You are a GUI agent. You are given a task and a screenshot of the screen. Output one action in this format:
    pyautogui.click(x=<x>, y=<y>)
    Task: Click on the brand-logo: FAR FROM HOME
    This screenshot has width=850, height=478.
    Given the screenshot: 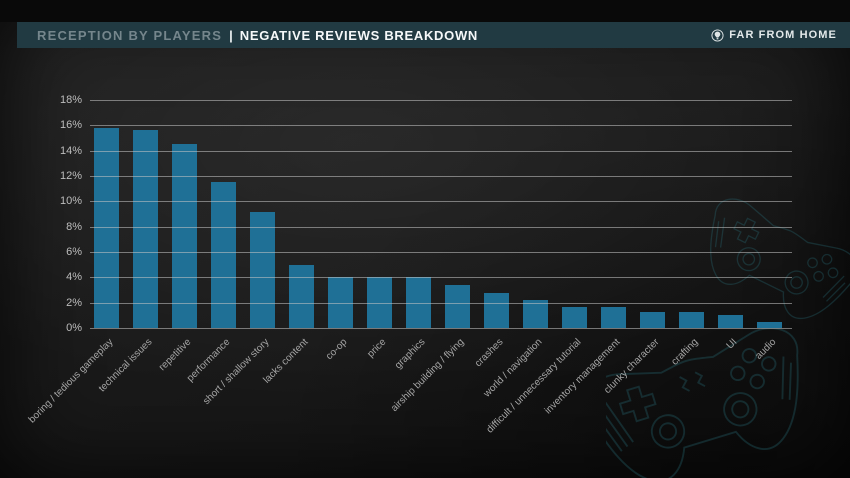 What is the action you would take?
    pyautogui.click(x=774, y=35)
    